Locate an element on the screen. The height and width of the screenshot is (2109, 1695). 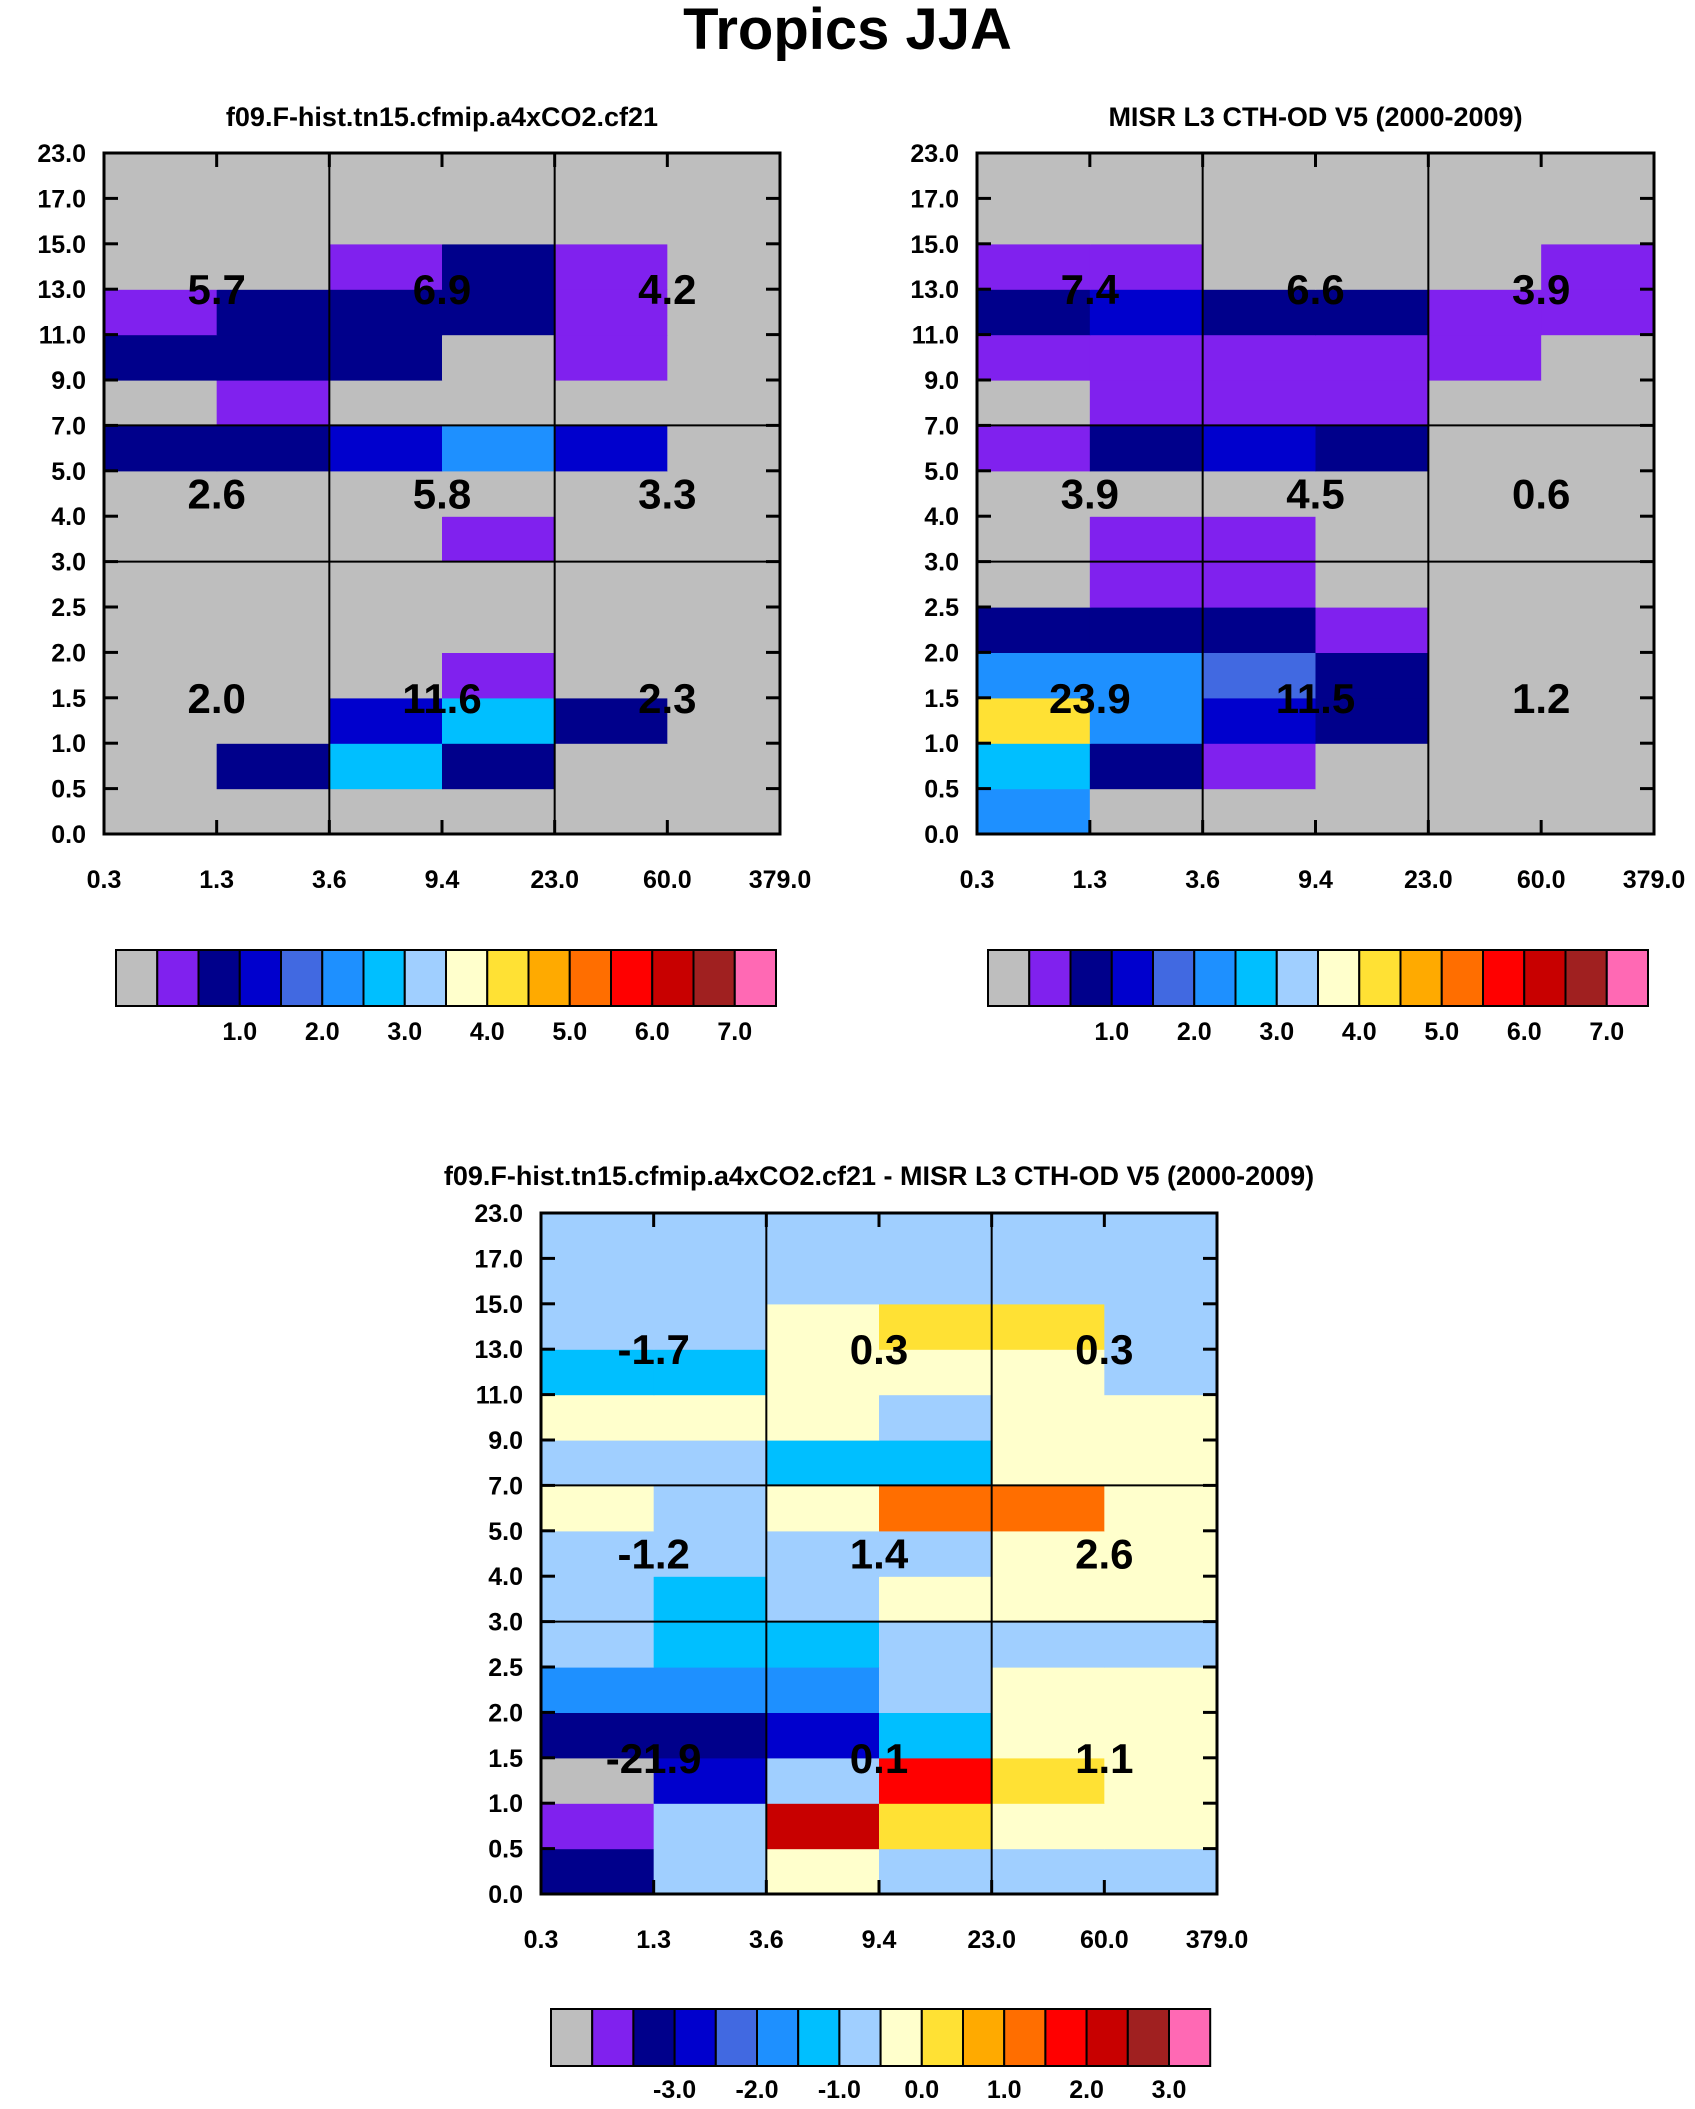
x-tick-label: 9.4 is located at coordinates (879, 1940).